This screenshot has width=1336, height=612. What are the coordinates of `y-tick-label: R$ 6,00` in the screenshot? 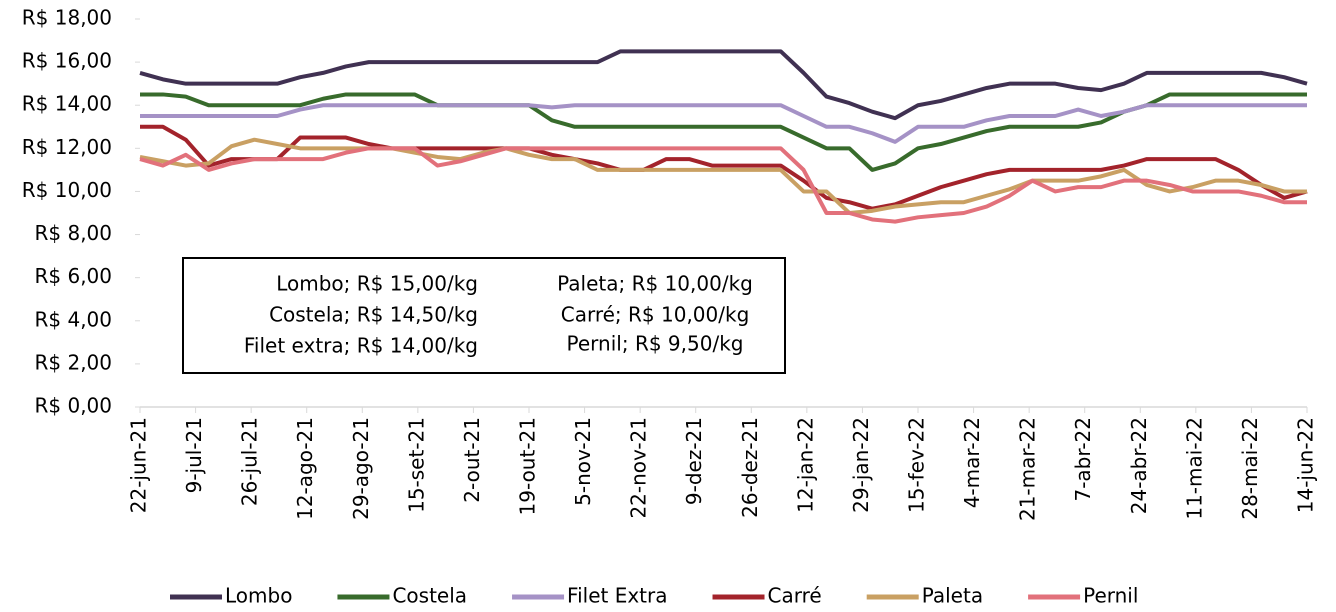 It's located at (73, 276).